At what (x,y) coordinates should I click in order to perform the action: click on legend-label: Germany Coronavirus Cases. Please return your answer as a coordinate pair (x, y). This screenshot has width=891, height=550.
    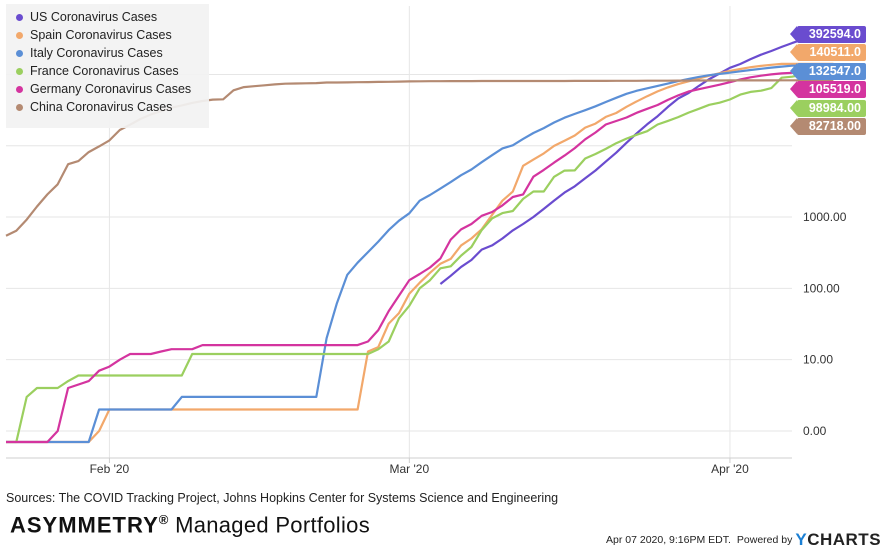
    Looking at the image, I should click on (111, 89).